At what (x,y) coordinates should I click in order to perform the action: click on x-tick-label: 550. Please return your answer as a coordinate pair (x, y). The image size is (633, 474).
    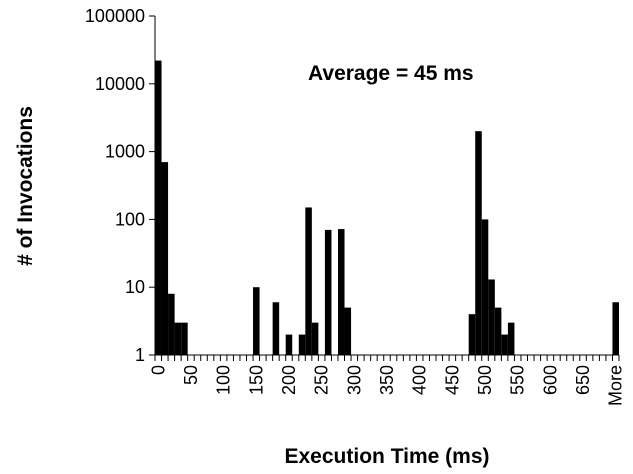
    Looking at the image, I should click on (518, 380).